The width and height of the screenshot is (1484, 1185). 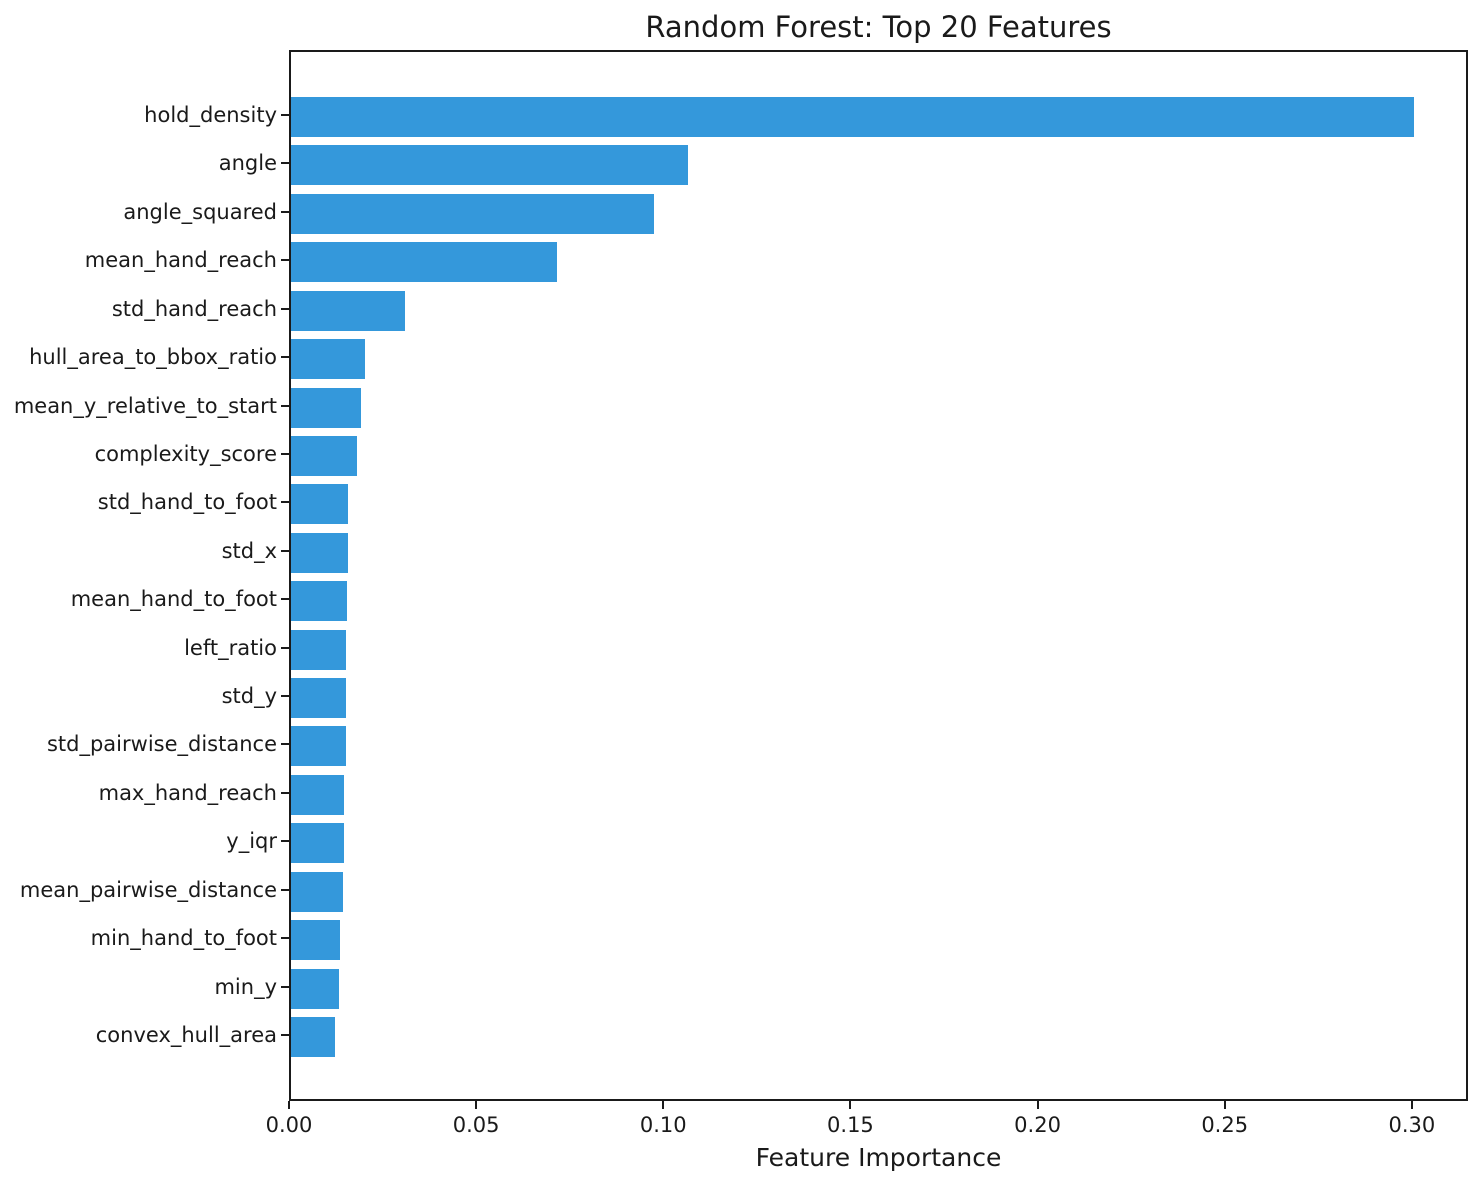 What do you see at coordinates (185, 453) in the screenshot?
I see `y-tick-label: complexity_score` at bounding box center [185, 453].